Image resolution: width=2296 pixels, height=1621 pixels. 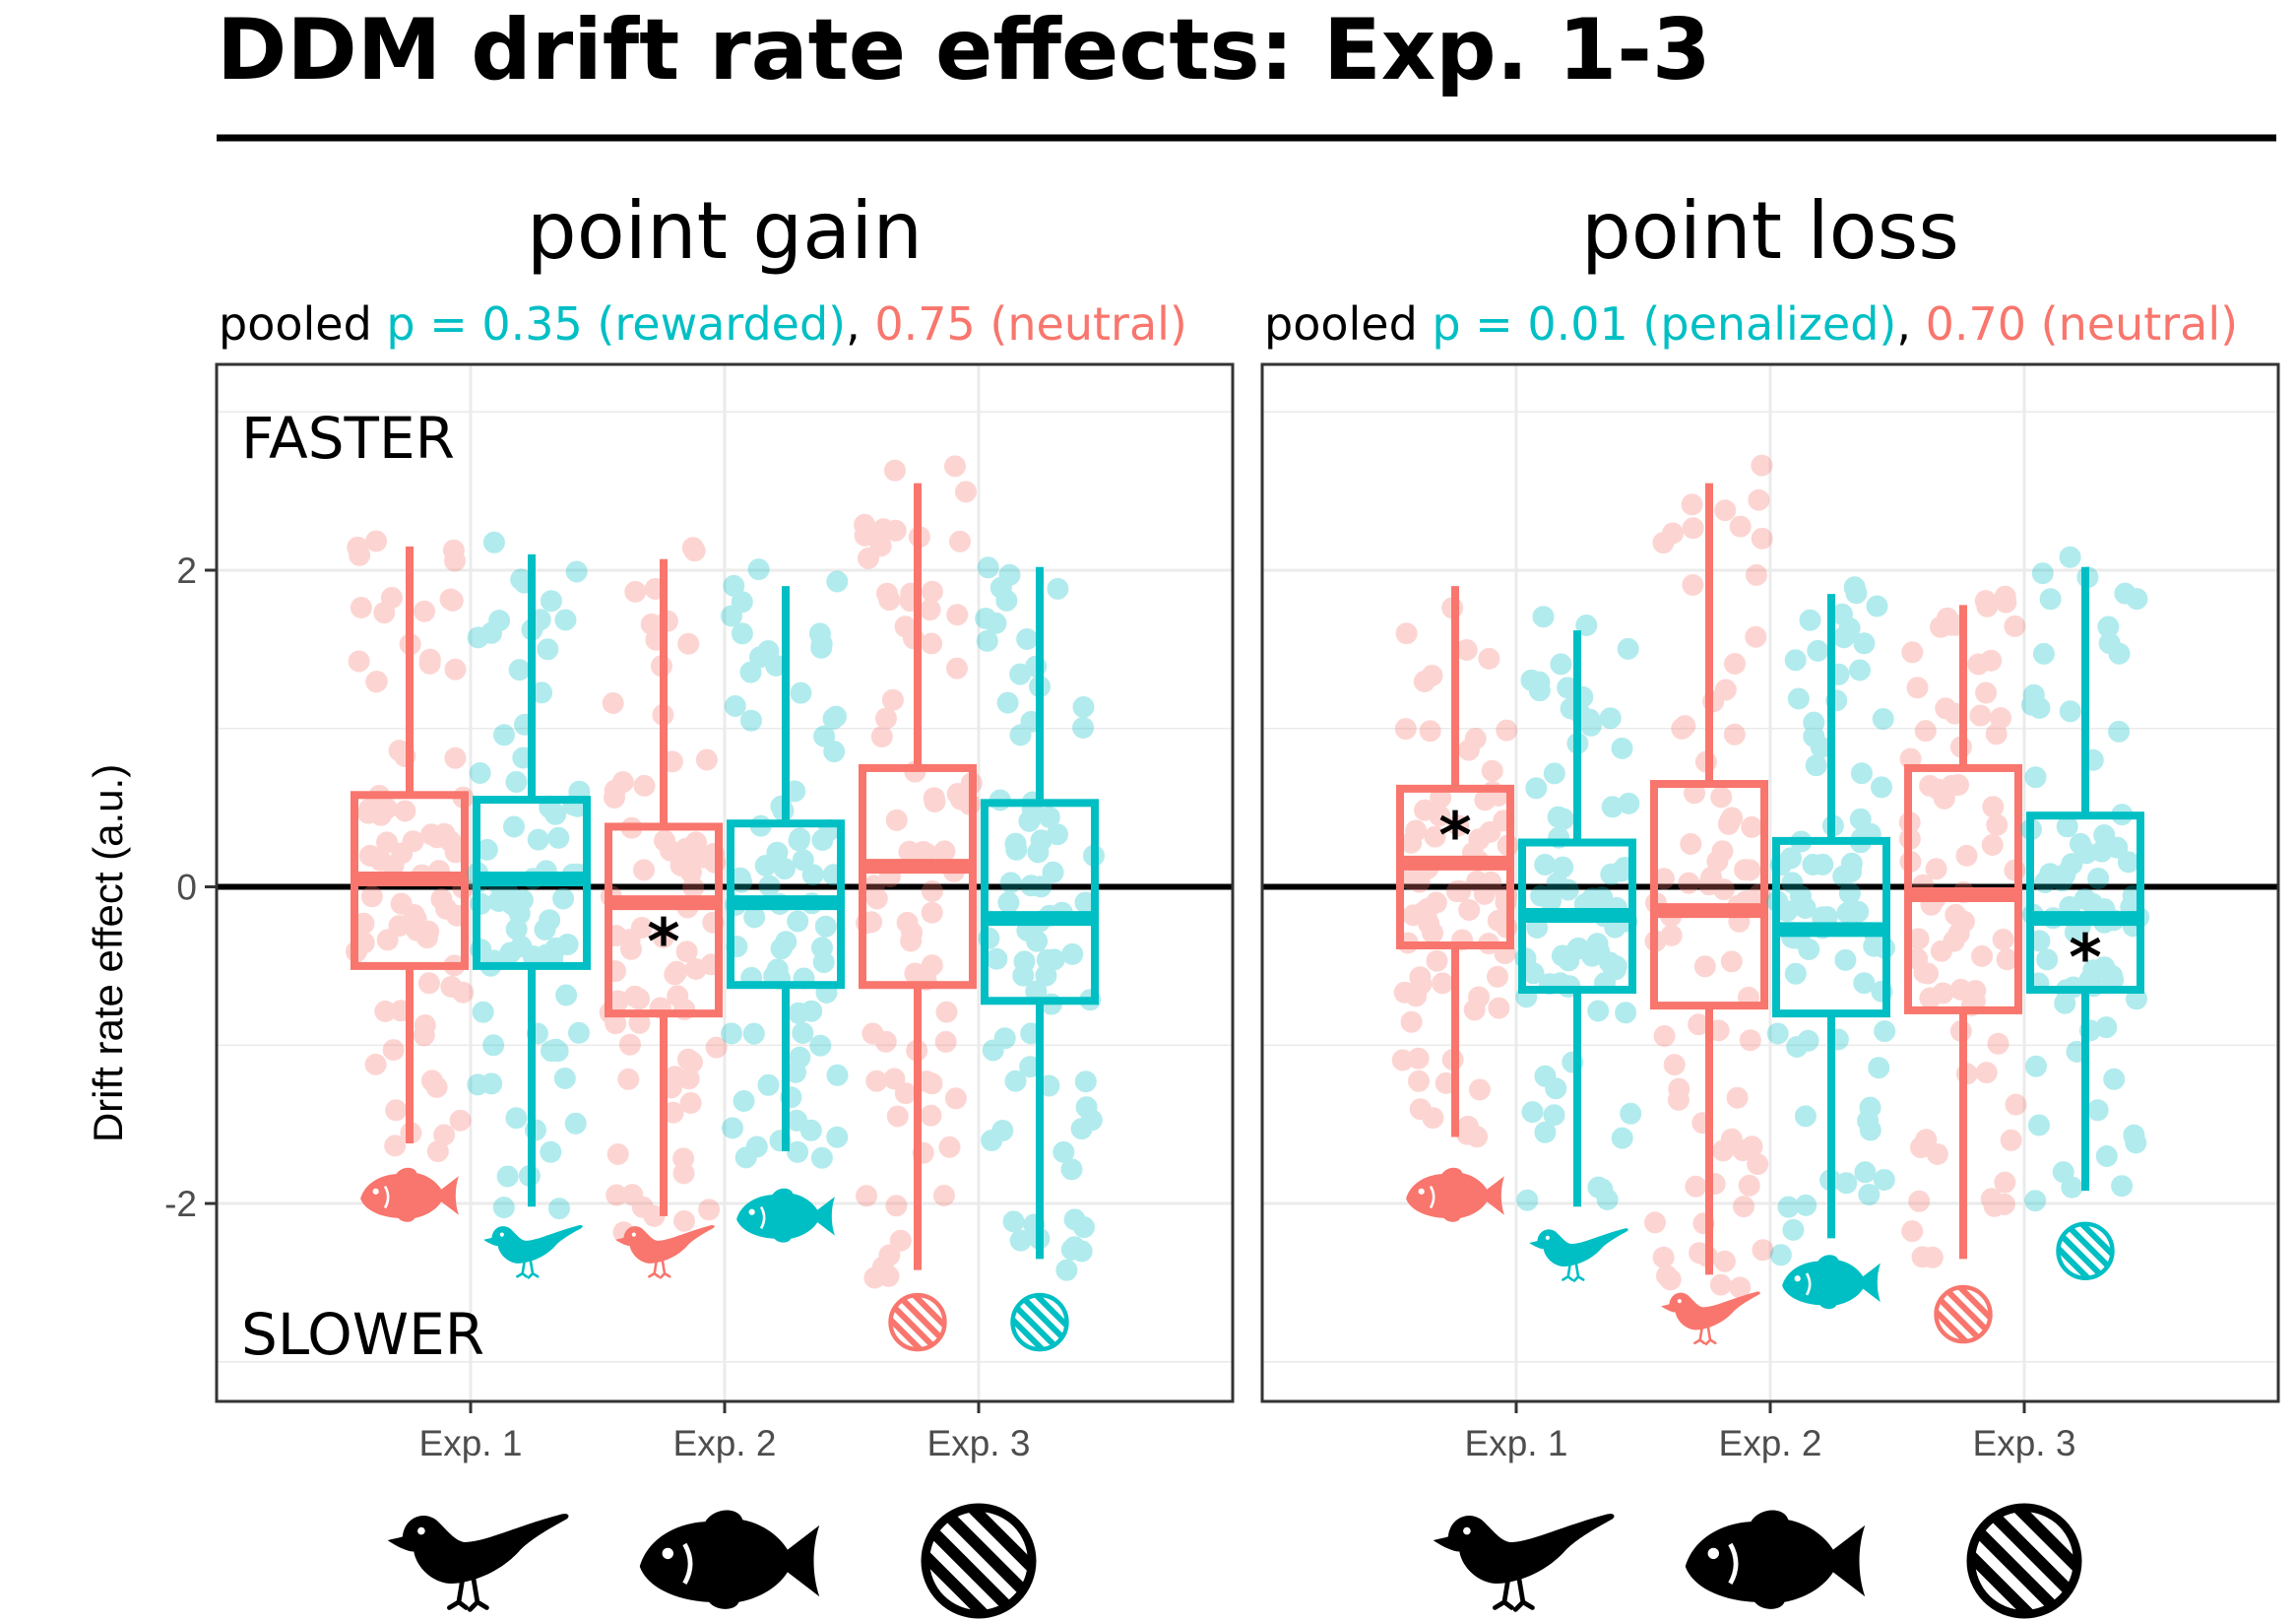 What do you see at coordinates (663, 908) in the screenshot?
I see `box-neutral-exp2: *` at bounding box center [663, 908].